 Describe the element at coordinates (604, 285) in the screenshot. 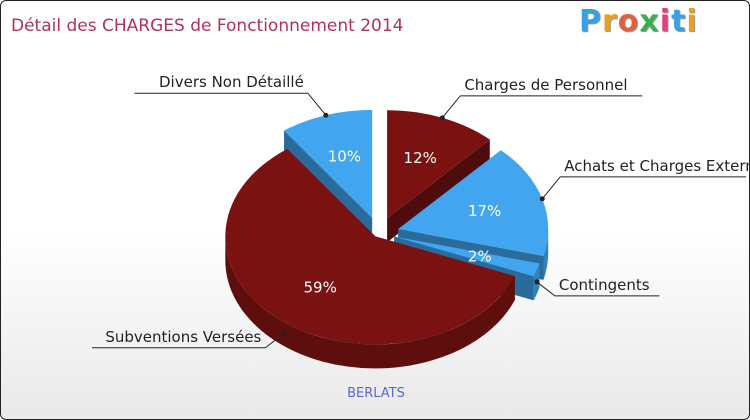

I see `pie-slice-label: Contingents` at that location.